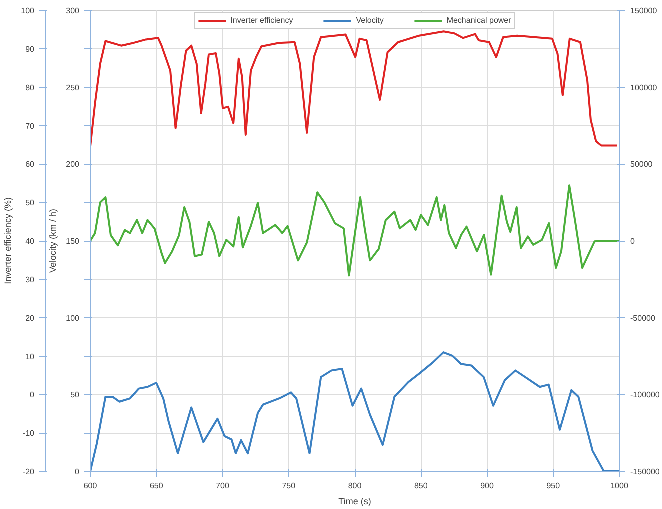  I want to click on y3-tick-label: 0, so click(633, 241).